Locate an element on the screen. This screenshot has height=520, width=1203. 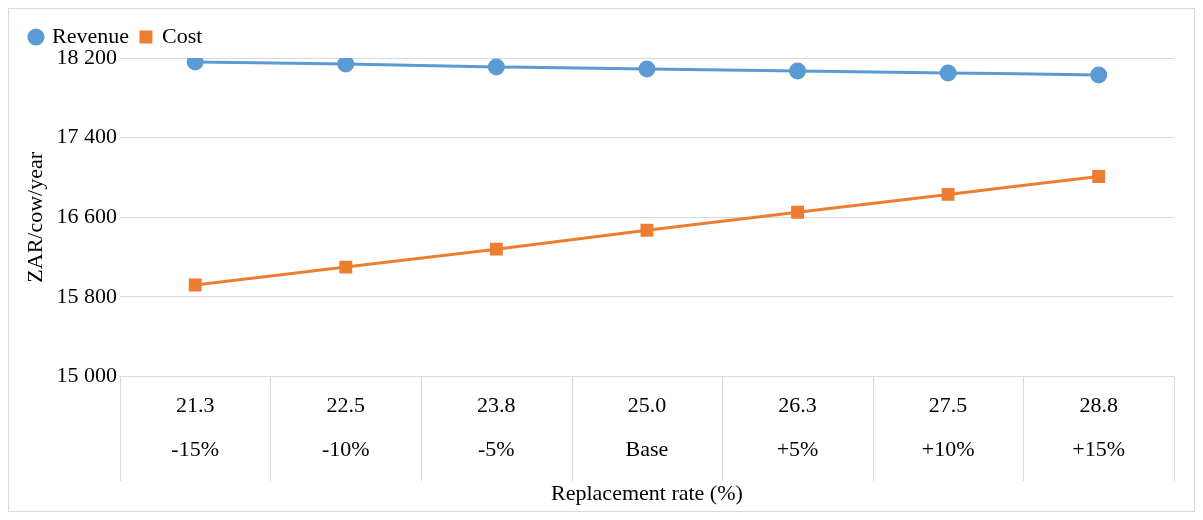
x-tick-label: 23.8 -5% is located at coordinates (496, 427).